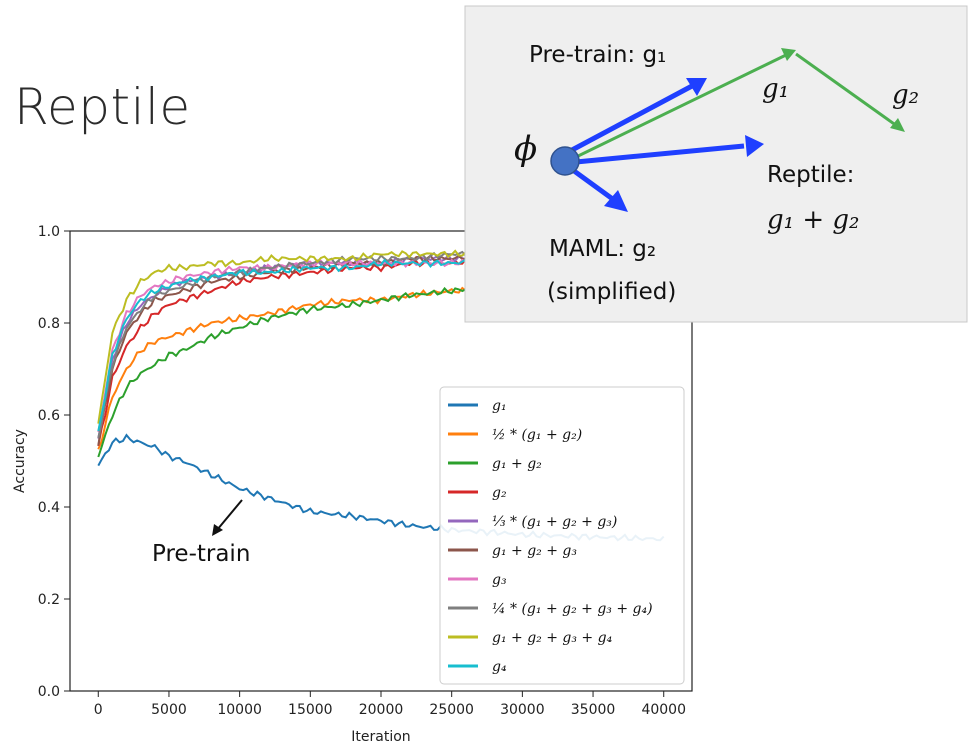 The width and height of the screenshot is (969, 750). What do you see at coordinates (632, 118) in the screenshot?
I see `blue-arrow-pretrain` at bounding box center [632, 118].